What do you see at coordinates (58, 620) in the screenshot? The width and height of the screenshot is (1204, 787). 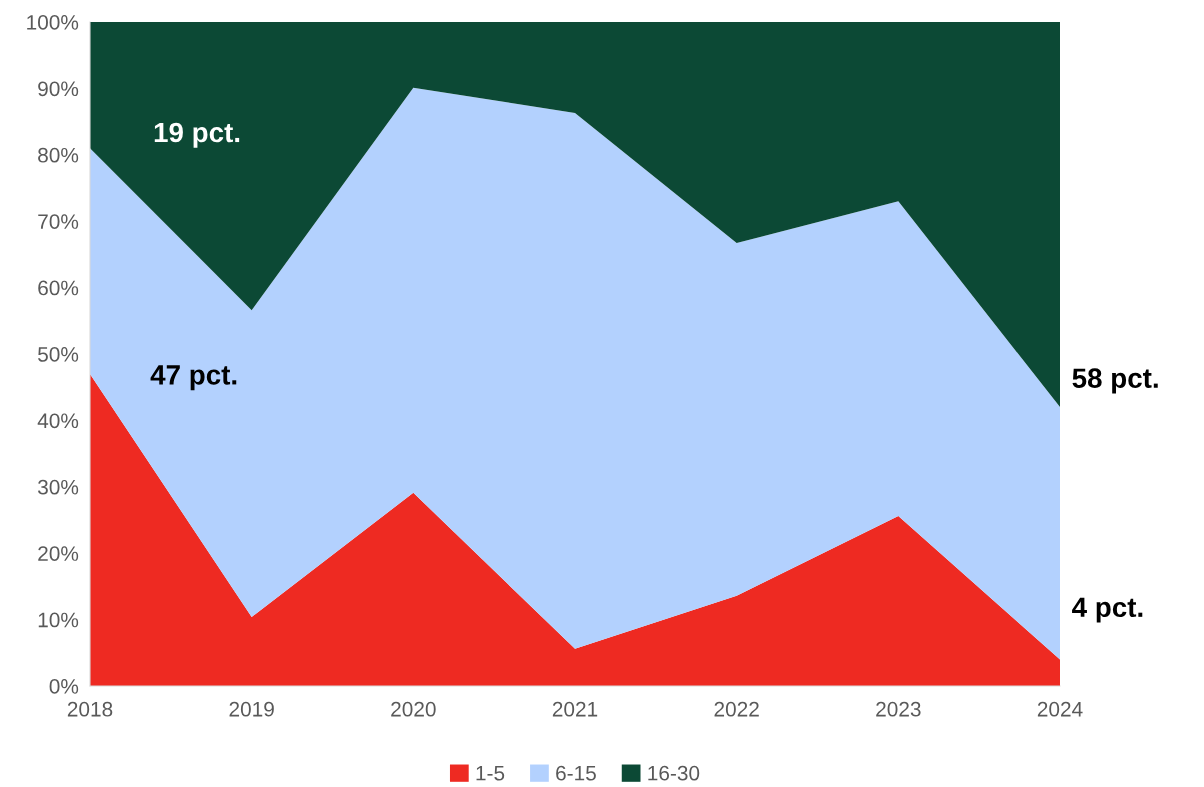 I see `y-tick-label: 10%` at bounding box center [58, 620].